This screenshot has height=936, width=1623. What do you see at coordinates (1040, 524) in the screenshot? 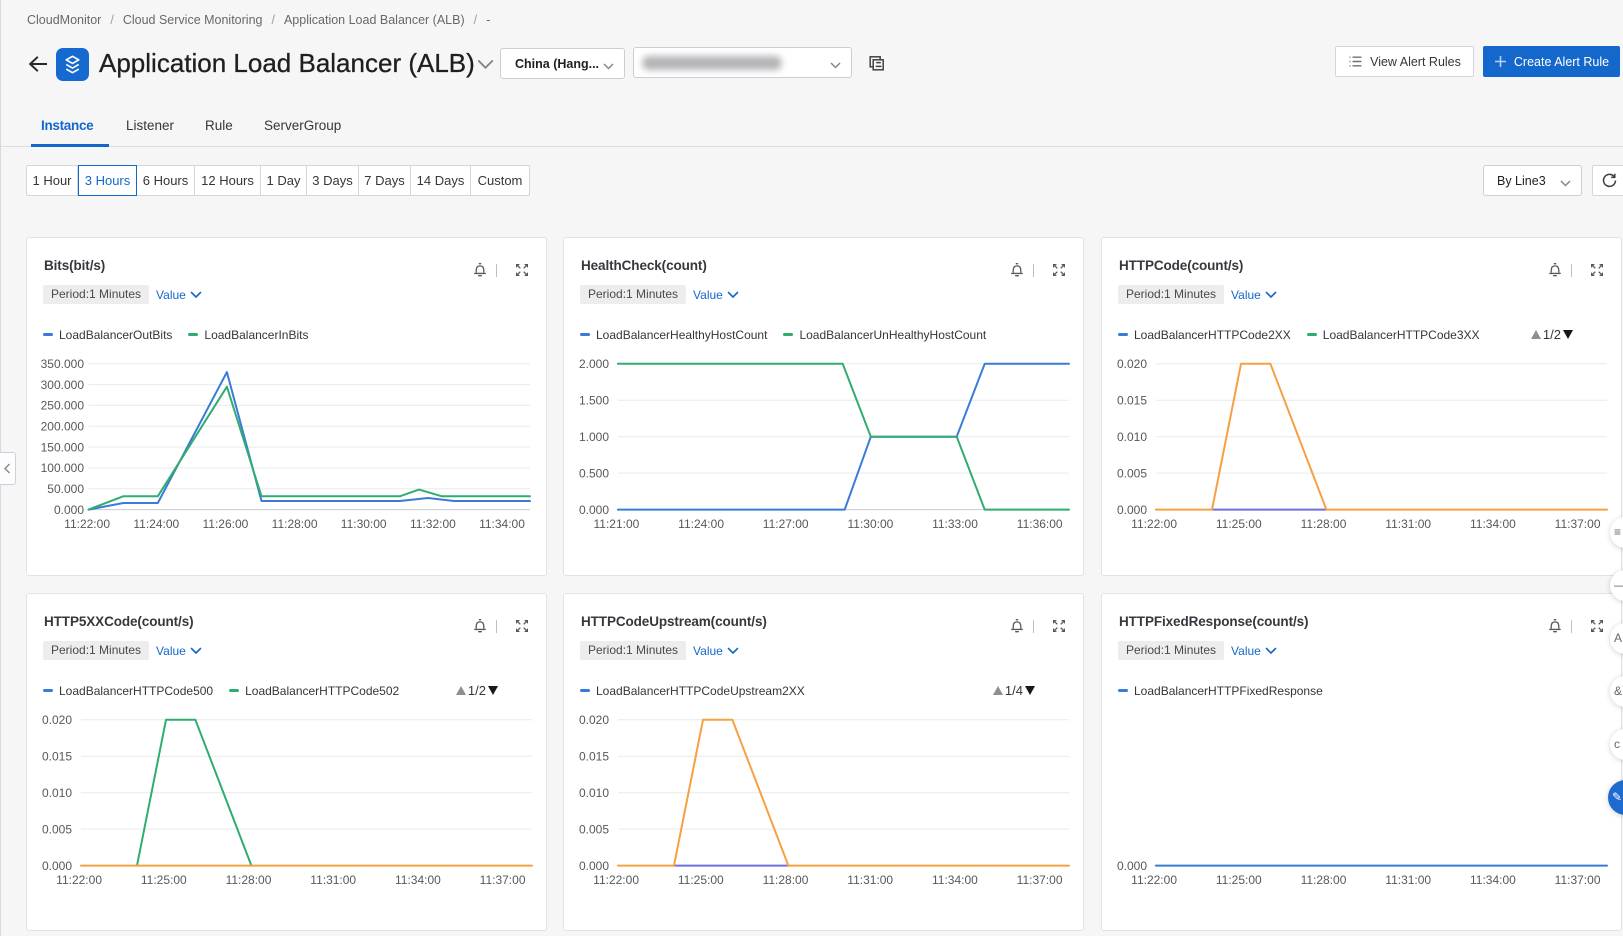
I see `svg-text: 11:36:00` at bounding box center [1040, 524].